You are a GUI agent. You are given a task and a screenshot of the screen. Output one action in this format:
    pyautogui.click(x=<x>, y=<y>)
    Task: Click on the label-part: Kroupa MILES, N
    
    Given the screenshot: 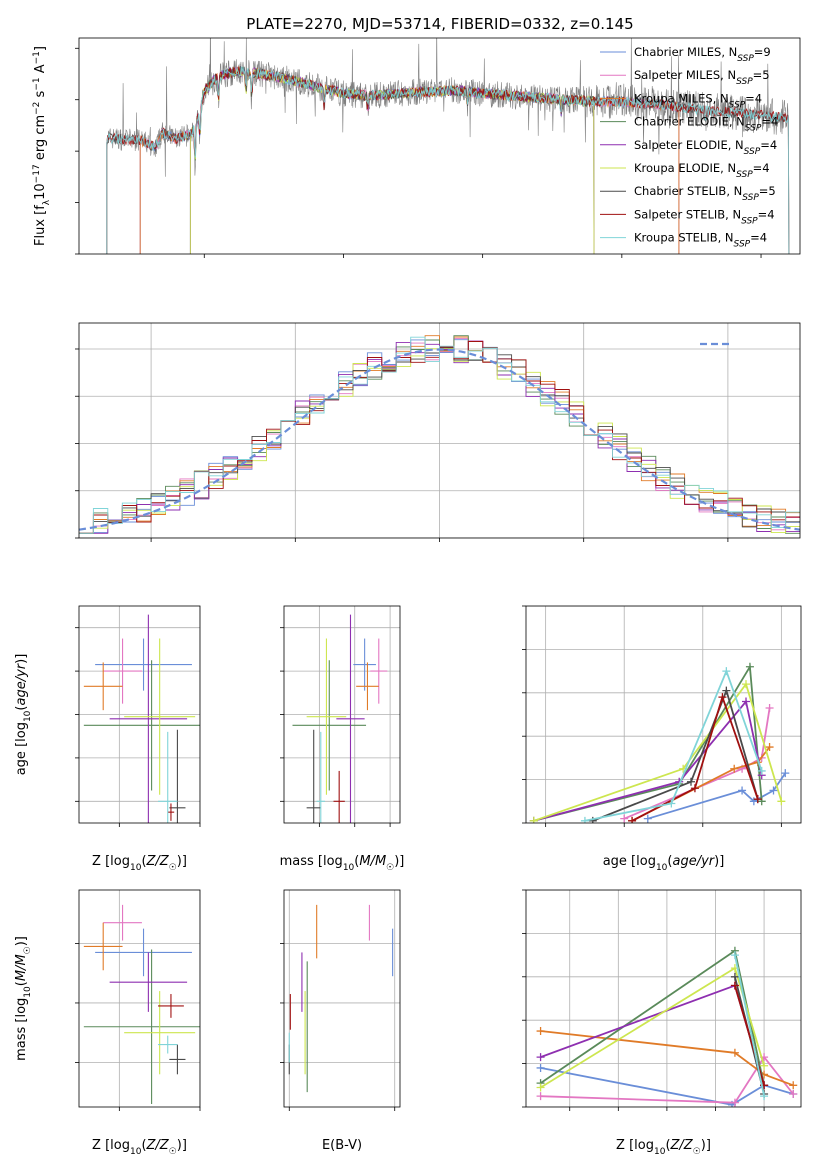 What is the action you would take?
    pyautogui.click(x=681, y=98)
    